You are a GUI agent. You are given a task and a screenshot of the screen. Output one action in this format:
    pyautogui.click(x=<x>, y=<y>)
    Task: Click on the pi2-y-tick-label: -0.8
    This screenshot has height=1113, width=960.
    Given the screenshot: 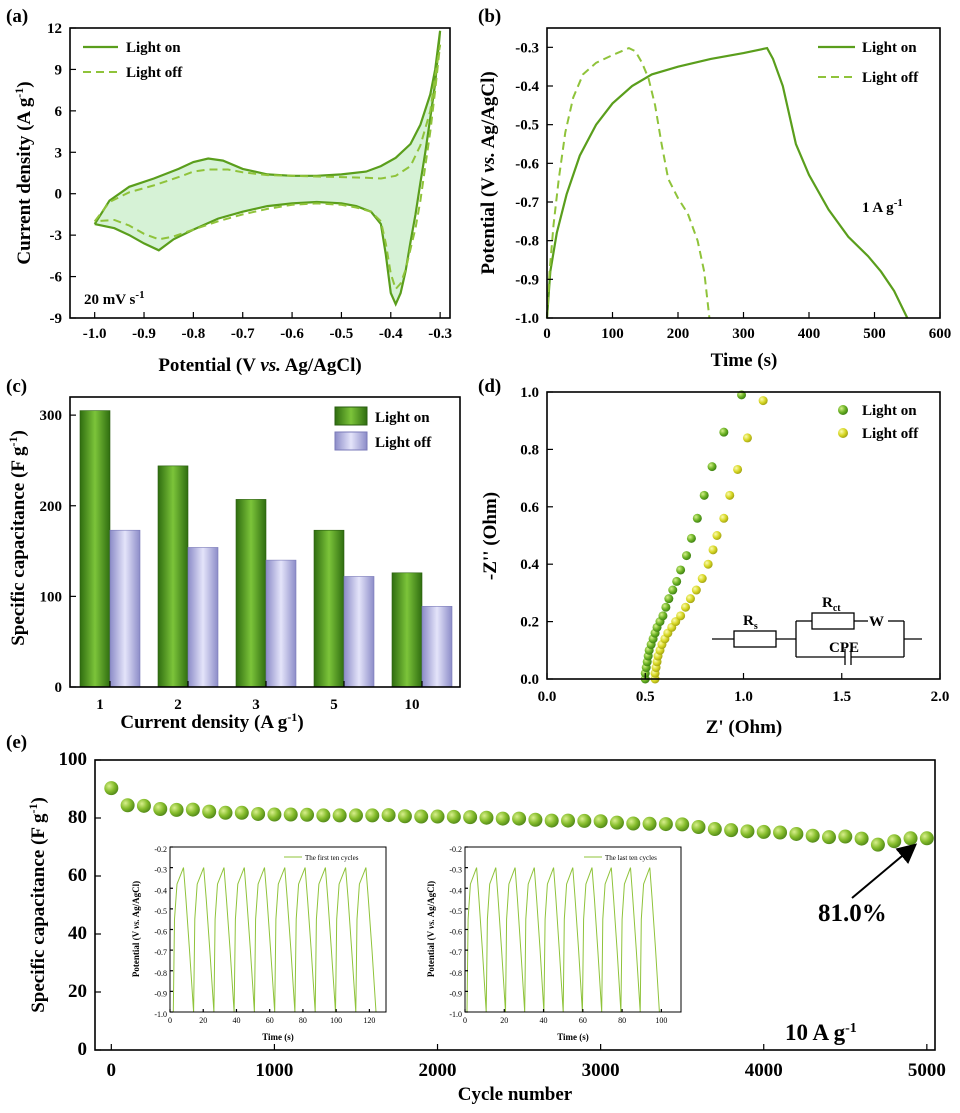 What is the action you would take?
    pyautogui.click(x=455, y=973)
    